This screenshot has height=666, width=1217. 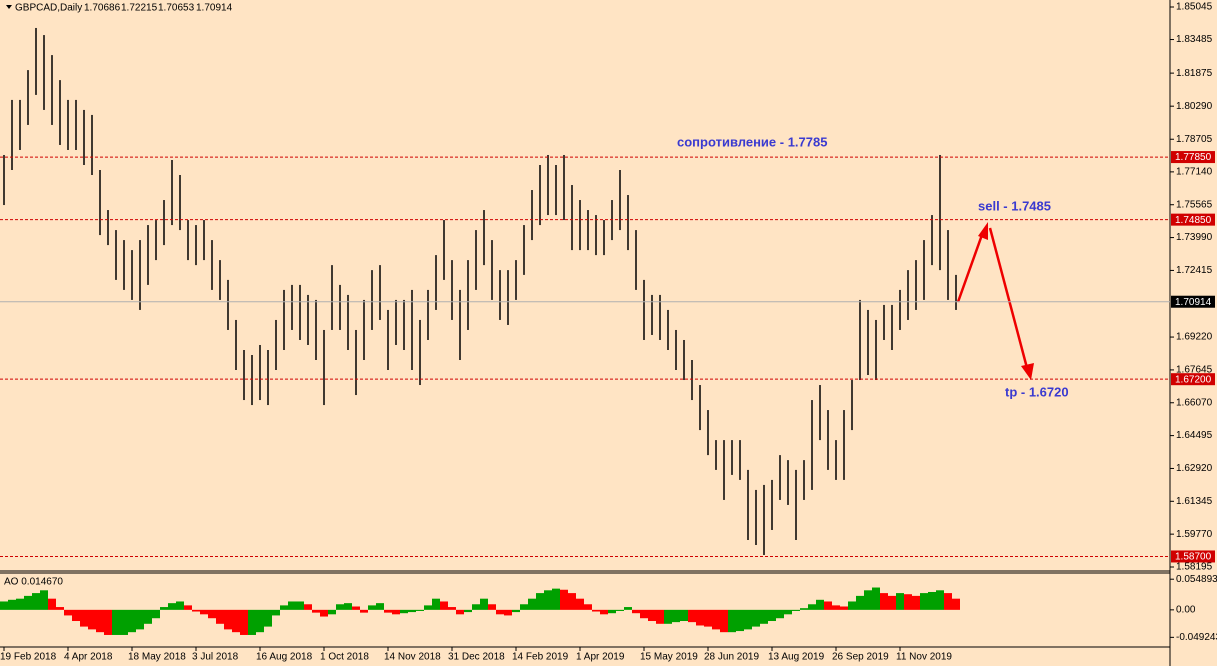 What do you see at coordinates (157, 657) in the screenshot?
I see `x-tick-label: 18 May 2018` at bounding box center [157, 657].